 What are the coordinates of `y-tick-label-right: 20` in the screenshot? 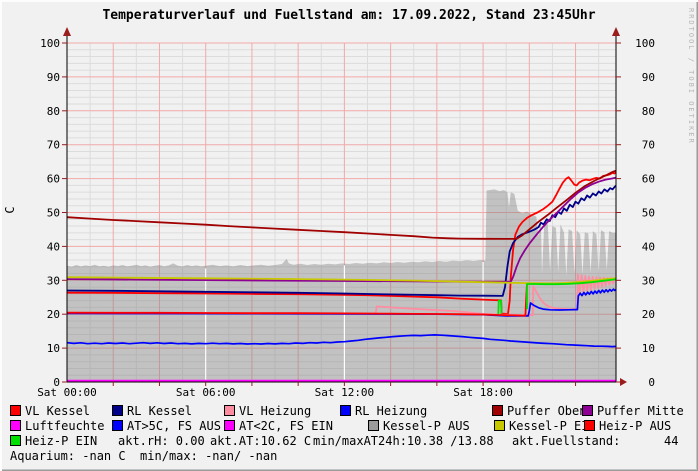 It's located at (648, 314).